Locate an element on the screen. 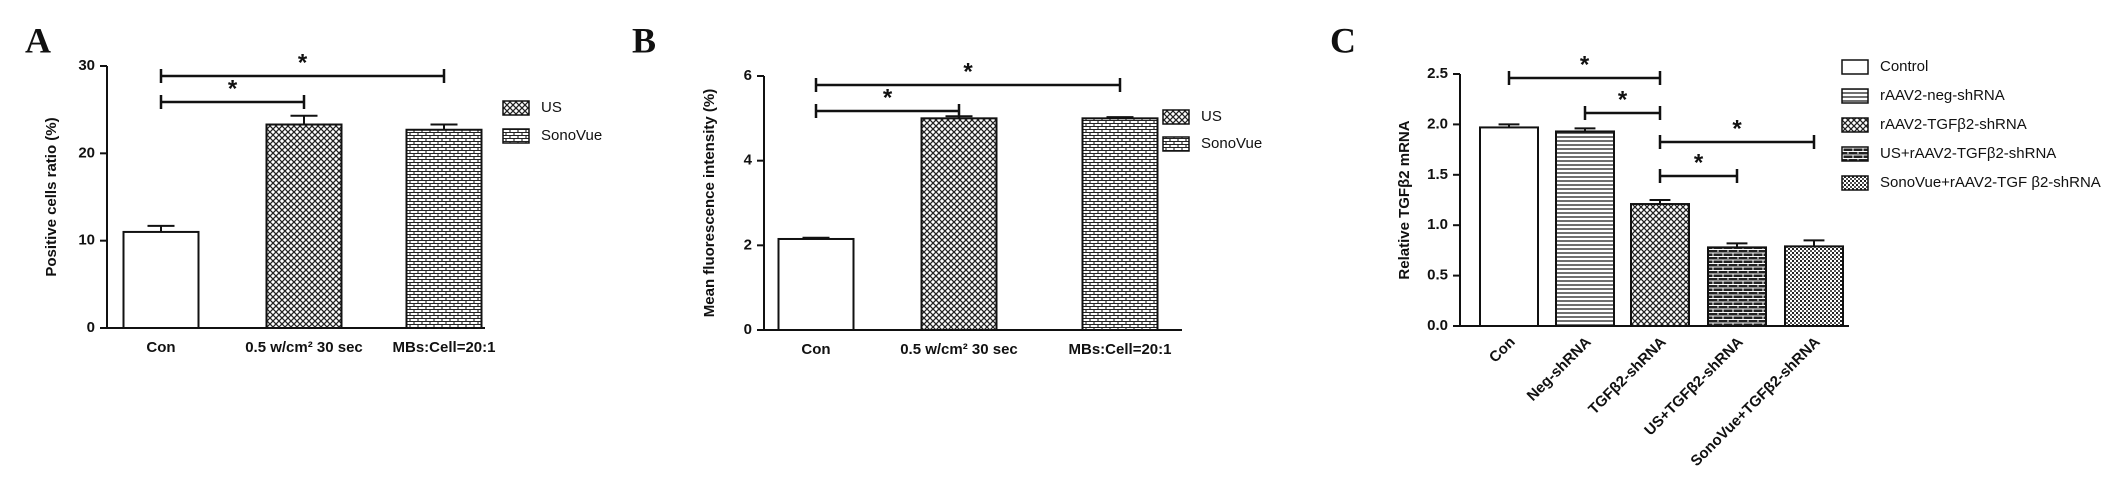  legend-label: rAAV2-TGFβ2-shRNA is located at coordinates (1953, 124).